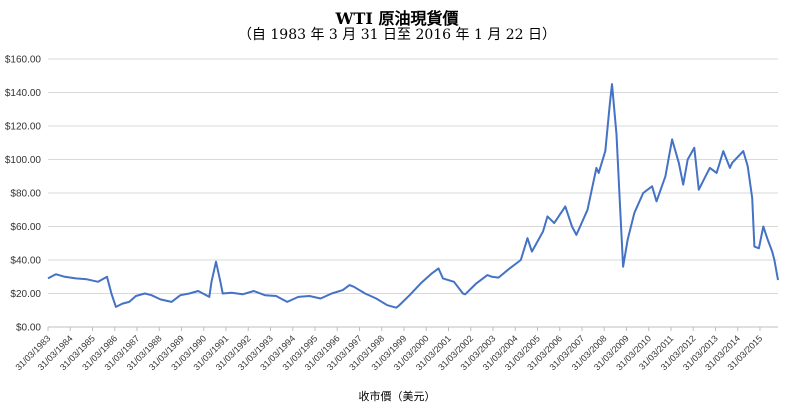 The width and height of the screenshot is (794, 409). Describe the element at coordinates (25, 261) in the screenshot. I see `y-tick-label: $40.00` at that location.